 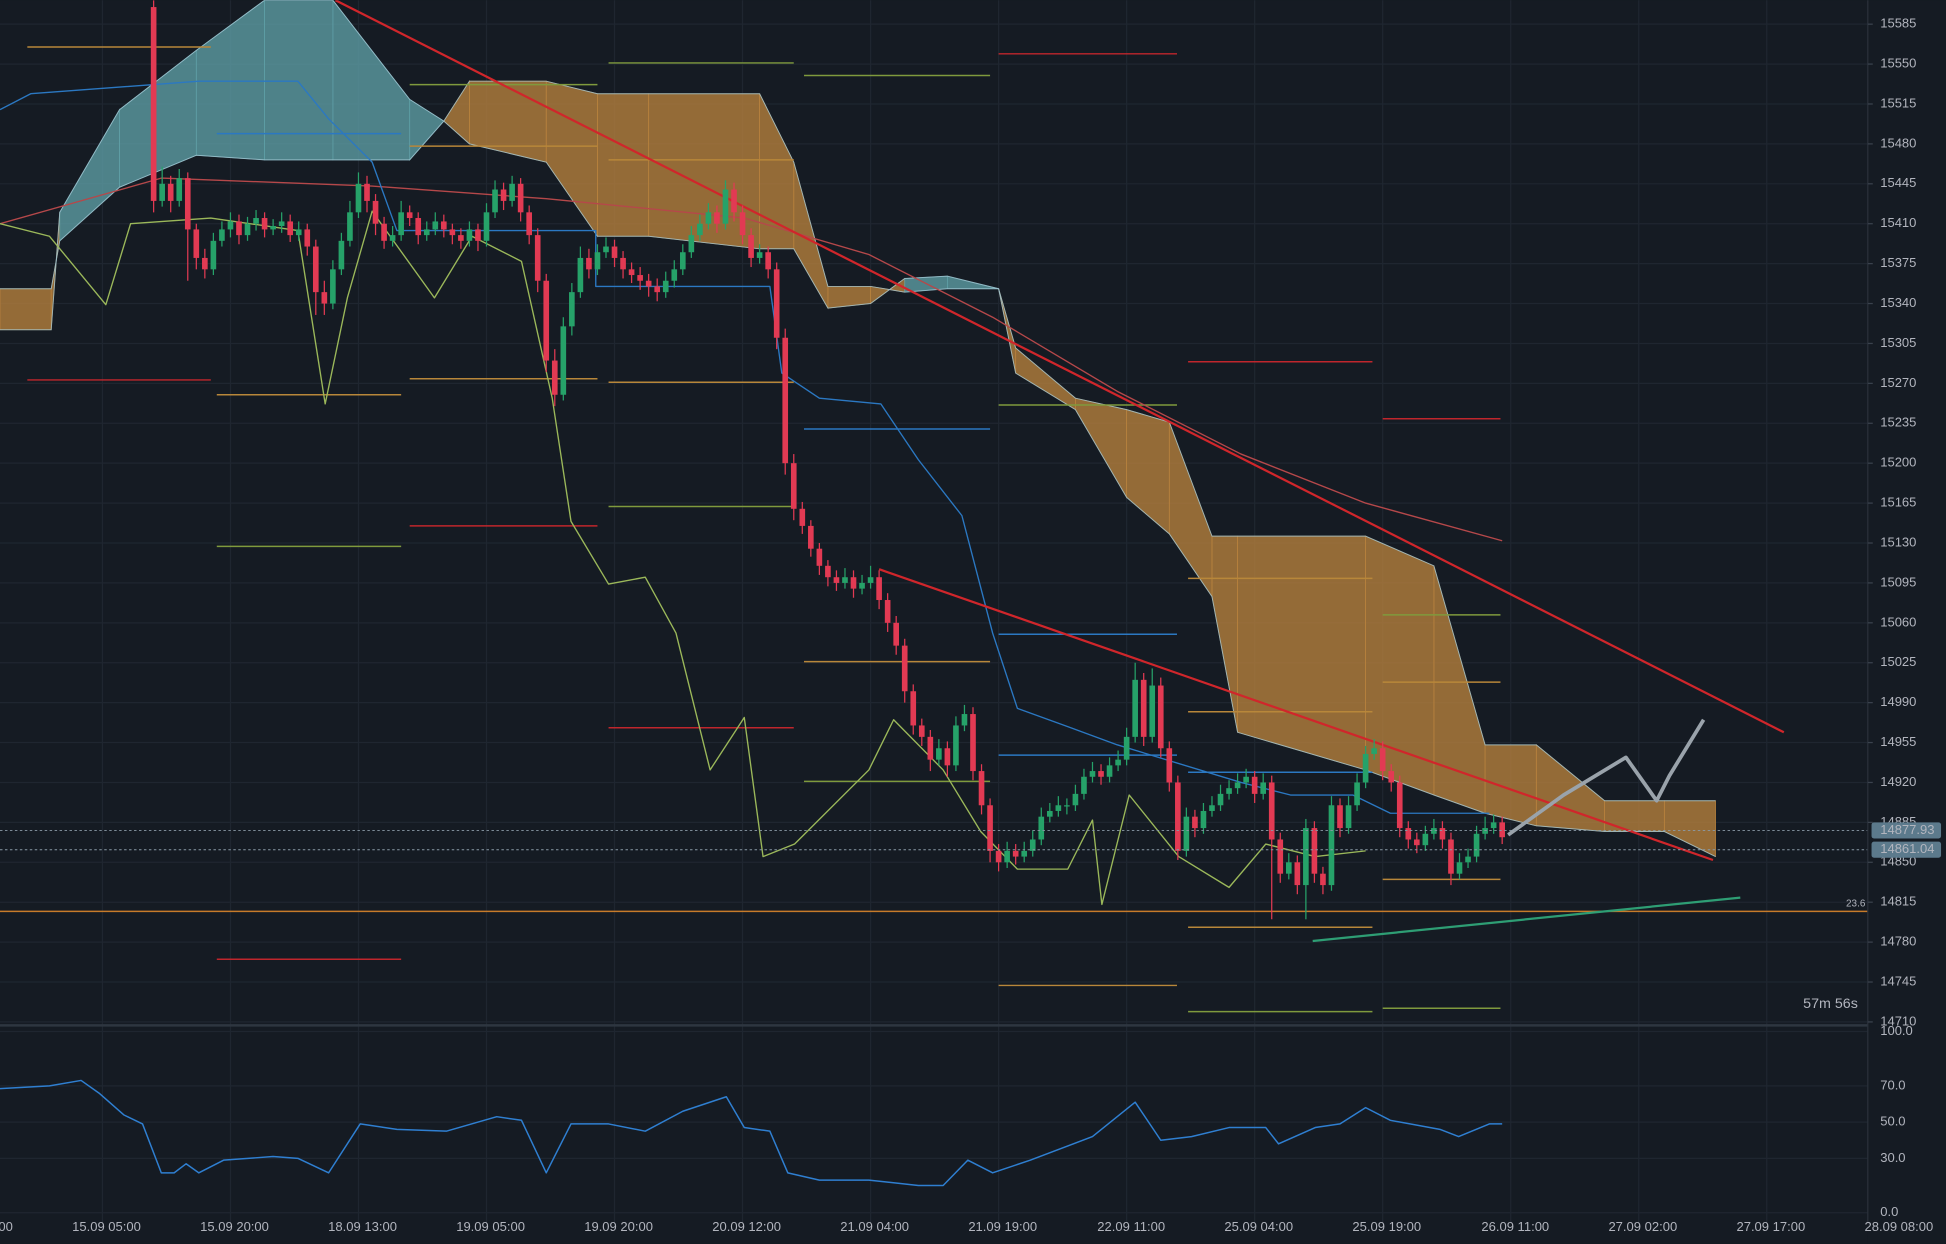 I want to click on x-tick-label: 25.09 19:00, so click(x=1386, y=1226).